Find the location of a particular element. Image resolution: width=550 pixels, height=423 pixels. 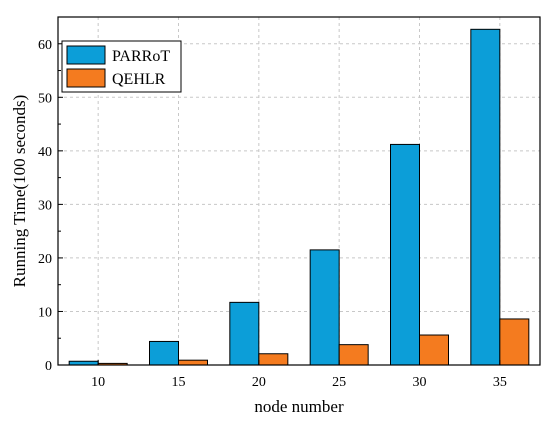

legend: PARRoT QEHLR is located at coordinates (121, 66).